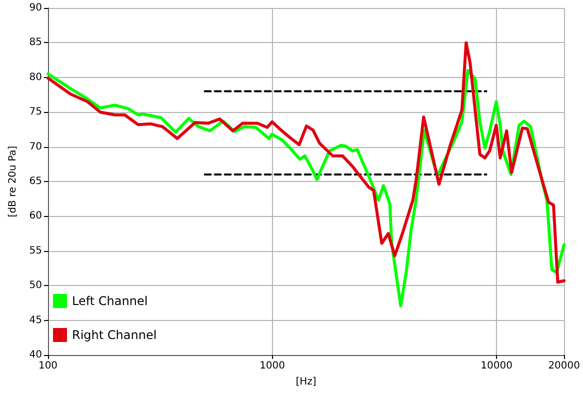 This screenshot has height=395, width=583. What do you see at coordinates (496, 366) in the screenshot?
I see `x-tick-label: 10000` at bounding box center [496, 366].